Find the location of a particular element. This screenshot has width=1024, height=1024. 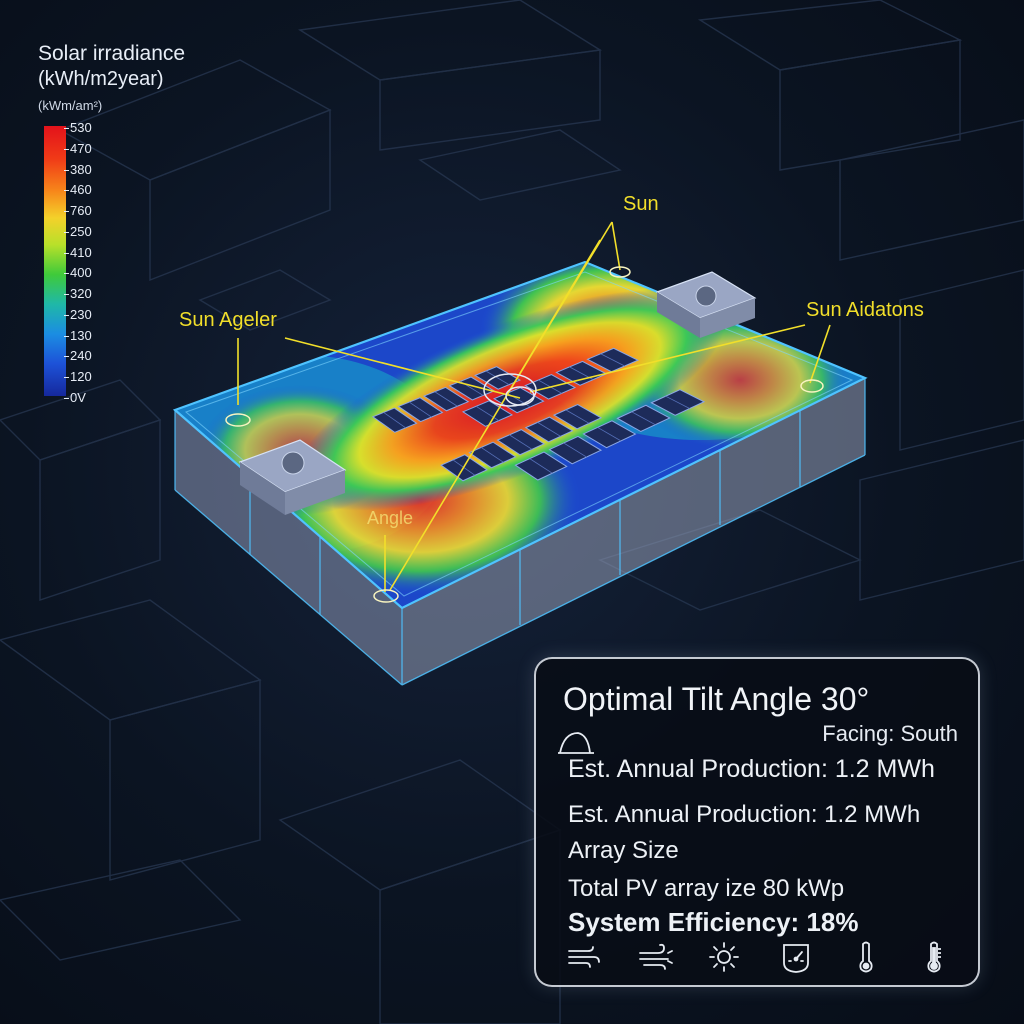

irradiance-legend: Solar irradiance (kWh/m2year) (kWm/am²) is located at coordinates (133, 77).